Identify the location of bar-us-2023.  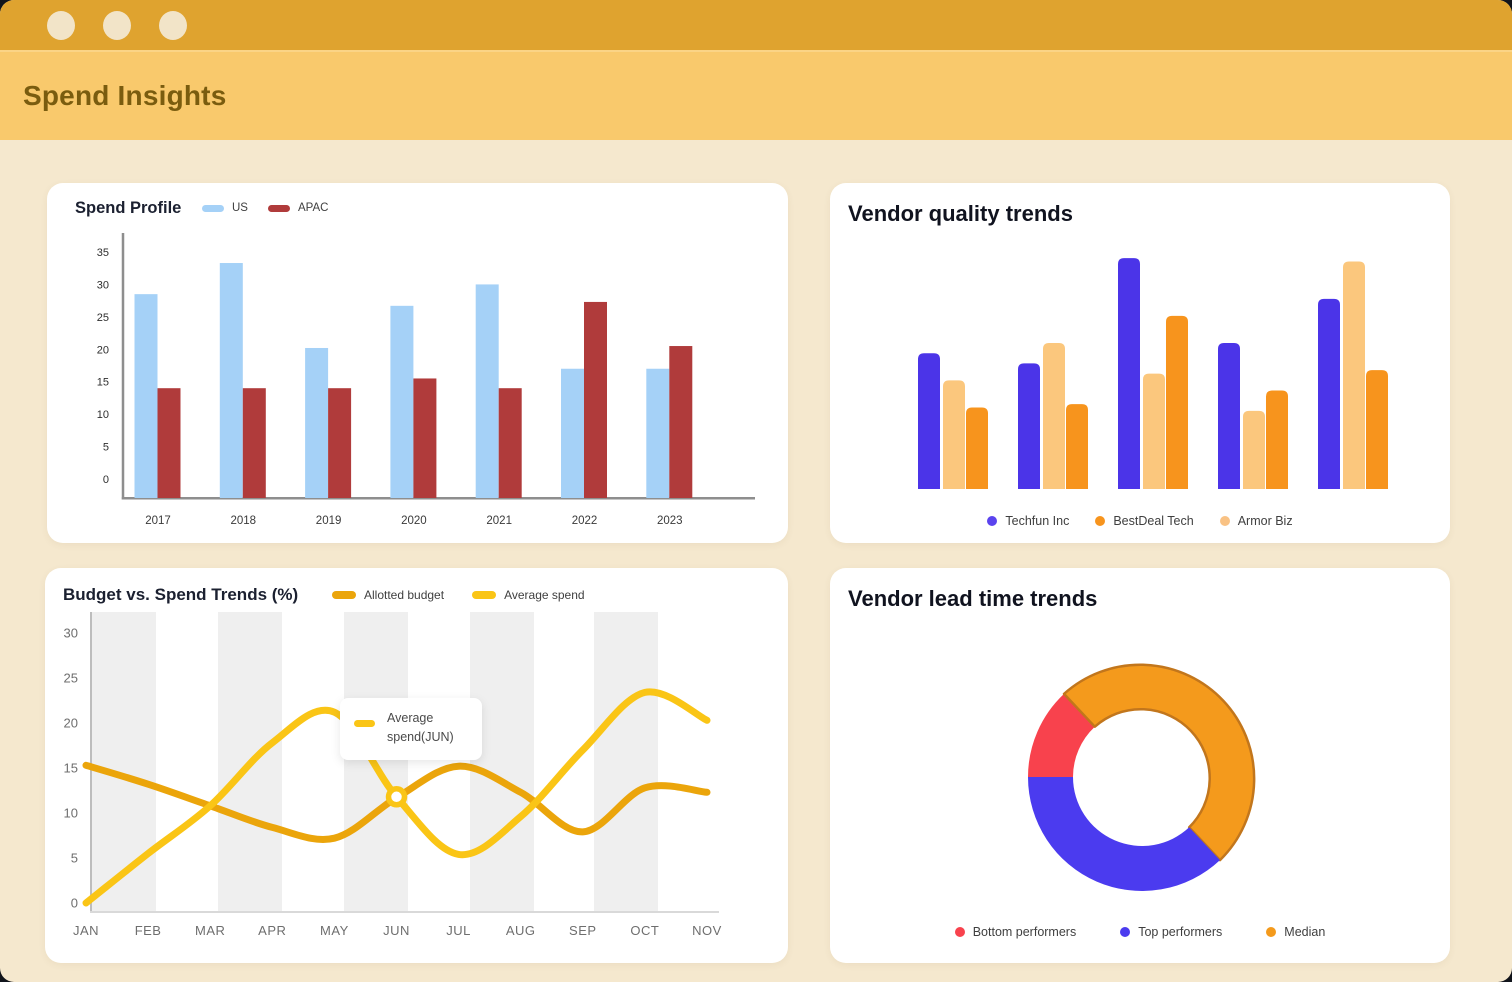
(658, 433).